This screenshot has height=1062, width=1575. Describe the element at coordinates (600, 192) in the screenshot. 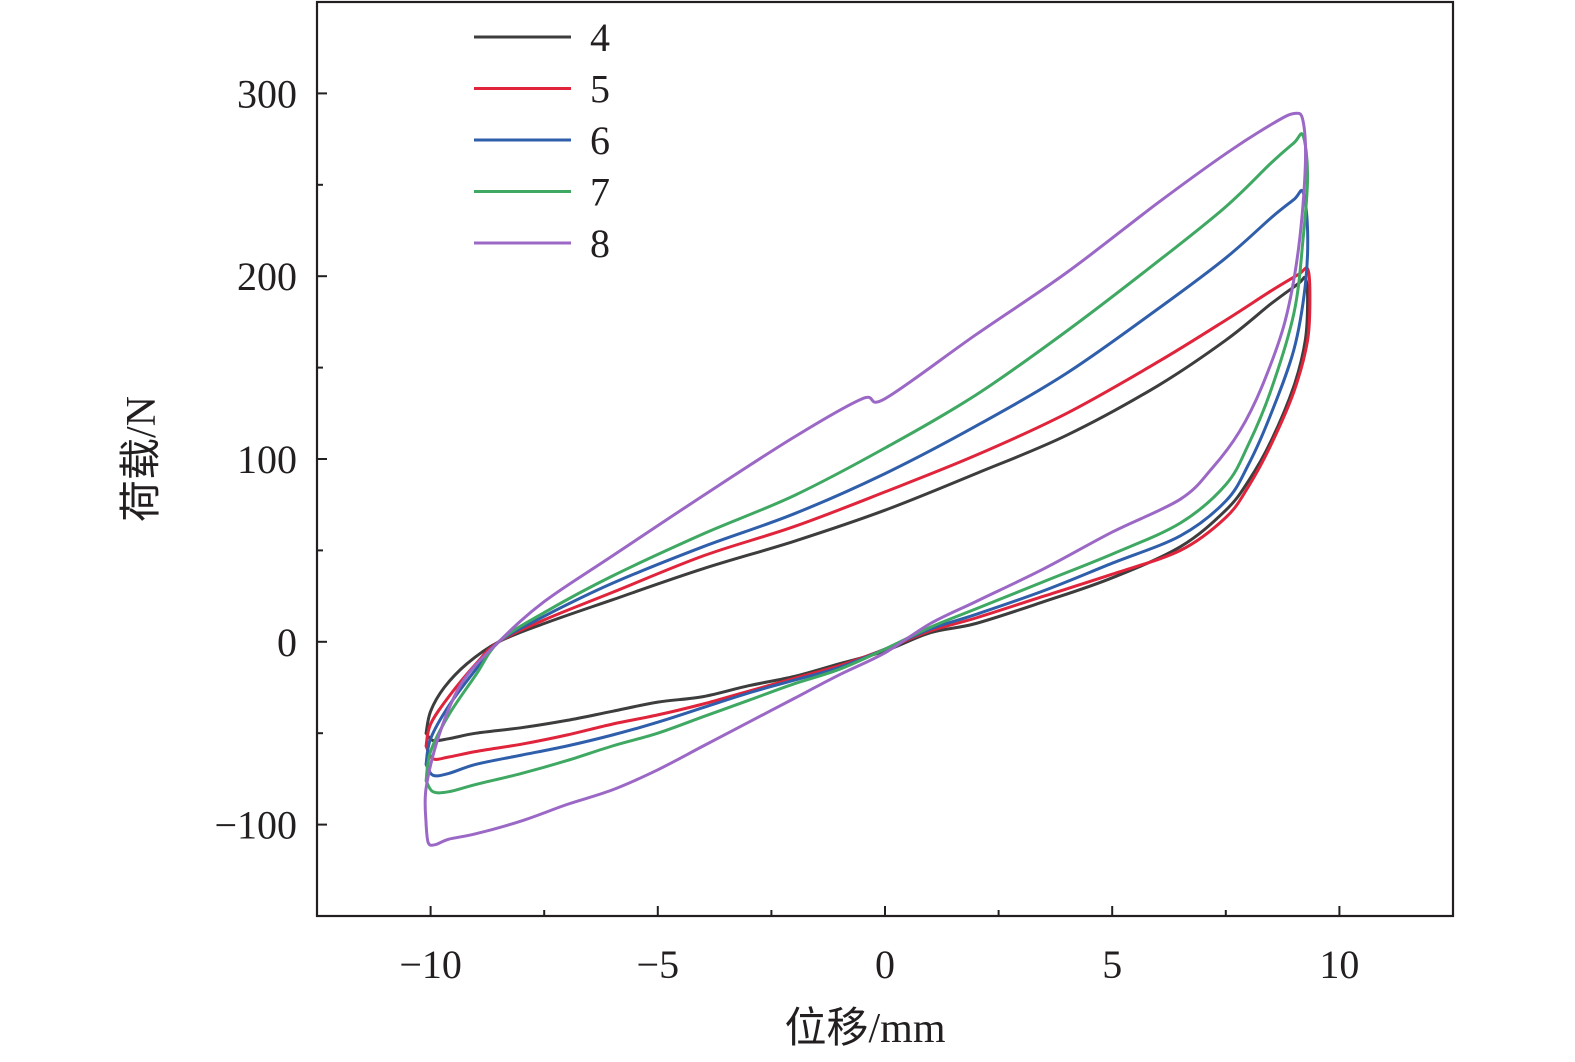

I see `legend-label: 7` at that location.